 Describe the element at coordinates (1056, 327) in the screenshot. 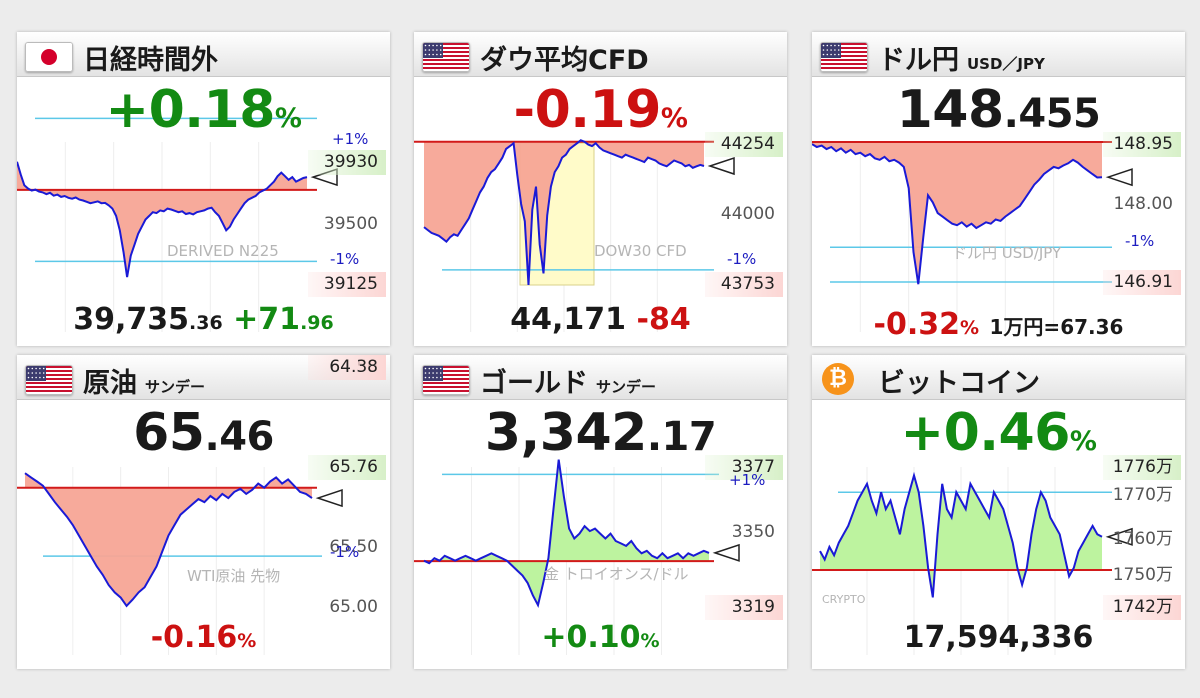

I see `bottom-secondary: 1万円=67.36` at that location.